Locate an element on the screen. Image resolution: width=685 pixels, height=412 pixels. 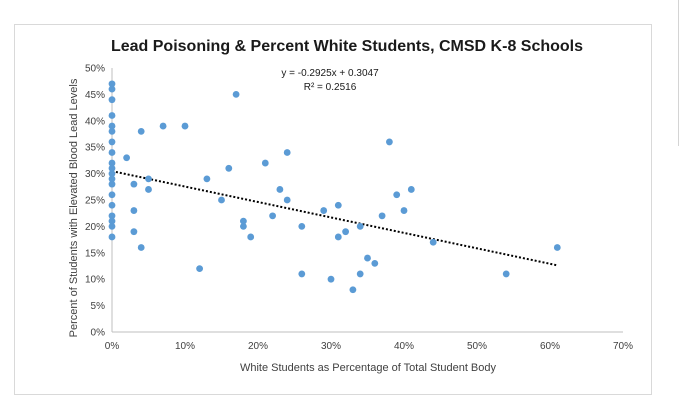
x-axis-ticks: 0% 10% 20% 30% 40% 50% 60% 70% is located at coordinates (369, 346).